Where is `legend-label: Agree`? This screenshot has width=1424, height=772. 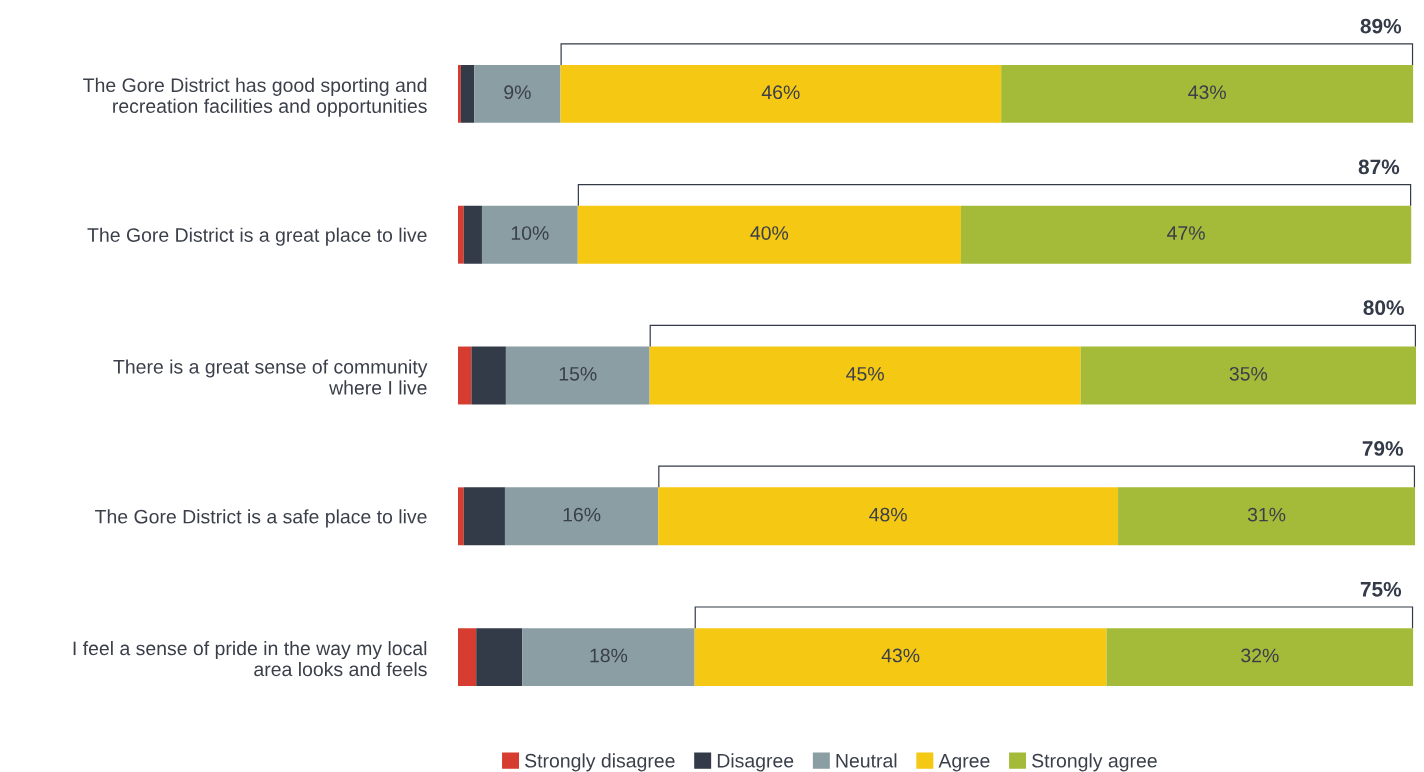
legend-label: Agree is located at coordinates (964, 763).